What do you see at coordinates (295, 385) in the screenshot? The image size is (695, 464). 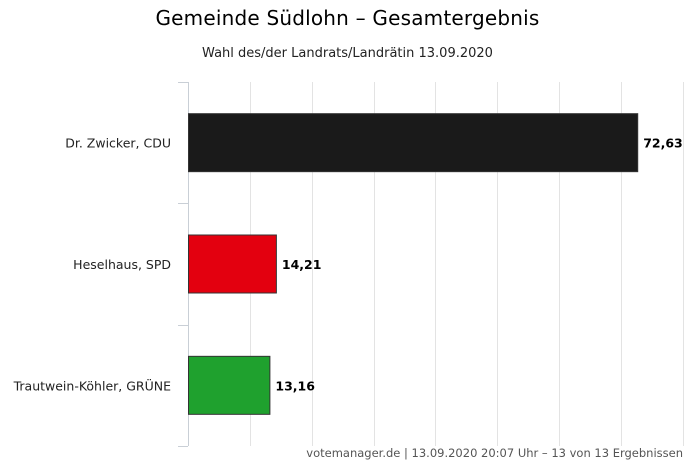 I see `data-label: 13,16` at bounding box center [295, 385].